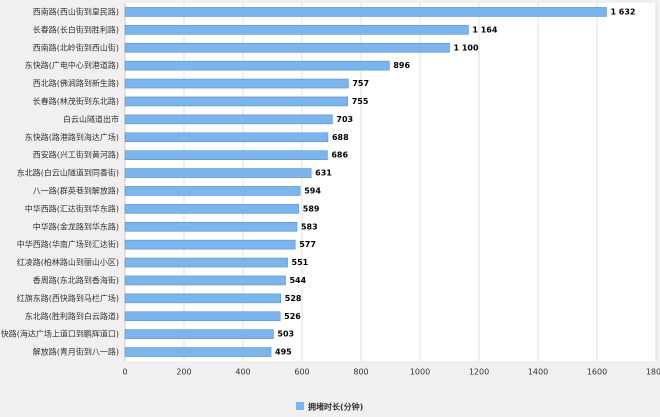  Describe the element at coordinates (323, 173) in the screenshot. I see `value-label: 631` at that location.